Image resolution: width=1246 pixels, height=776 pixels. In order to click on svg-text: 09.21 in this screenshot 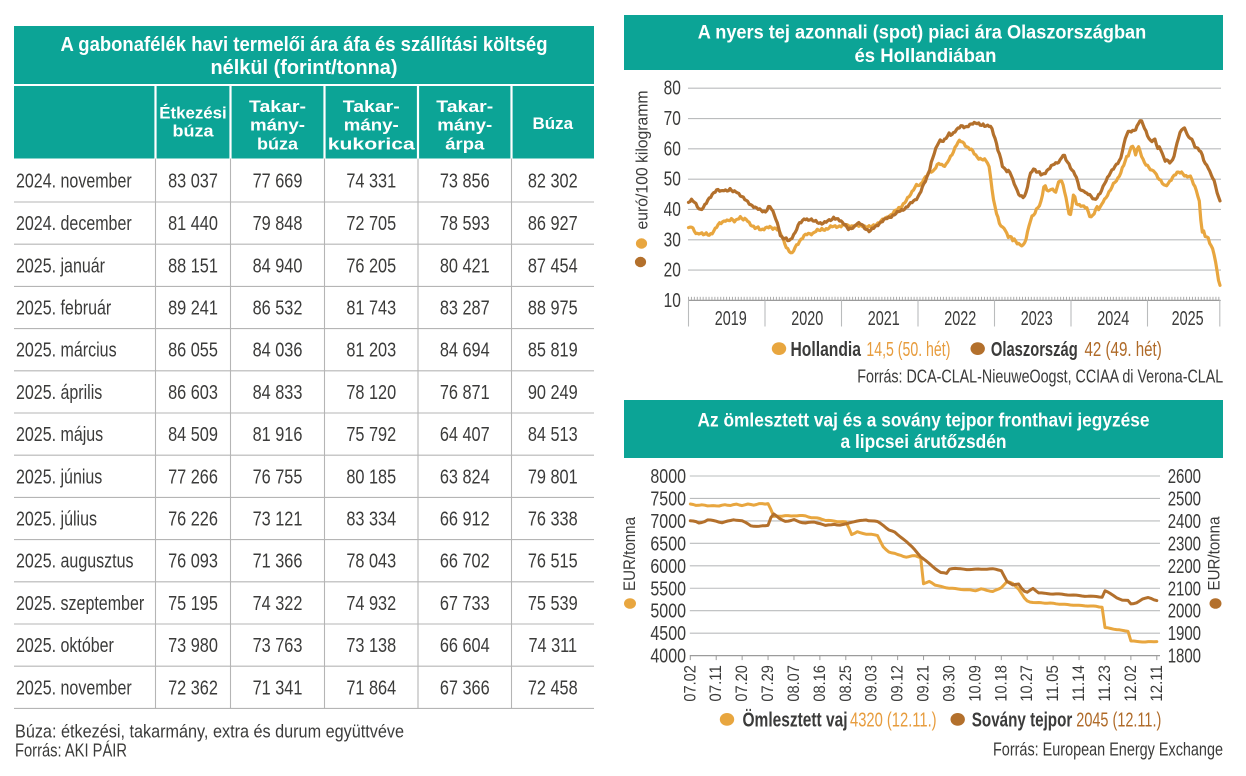, I will do `click(923, 683)`.